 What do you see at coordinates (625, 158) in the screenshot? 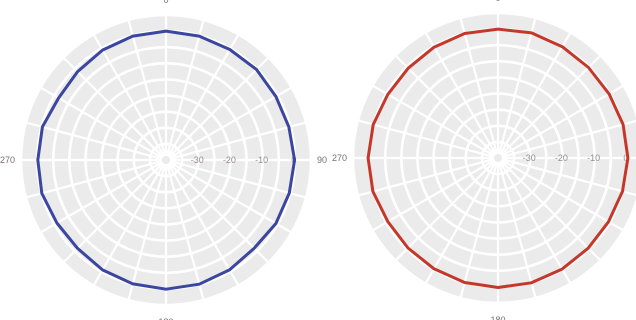
I see `radial-tick-label: 0` at bounding box center [625, 158].